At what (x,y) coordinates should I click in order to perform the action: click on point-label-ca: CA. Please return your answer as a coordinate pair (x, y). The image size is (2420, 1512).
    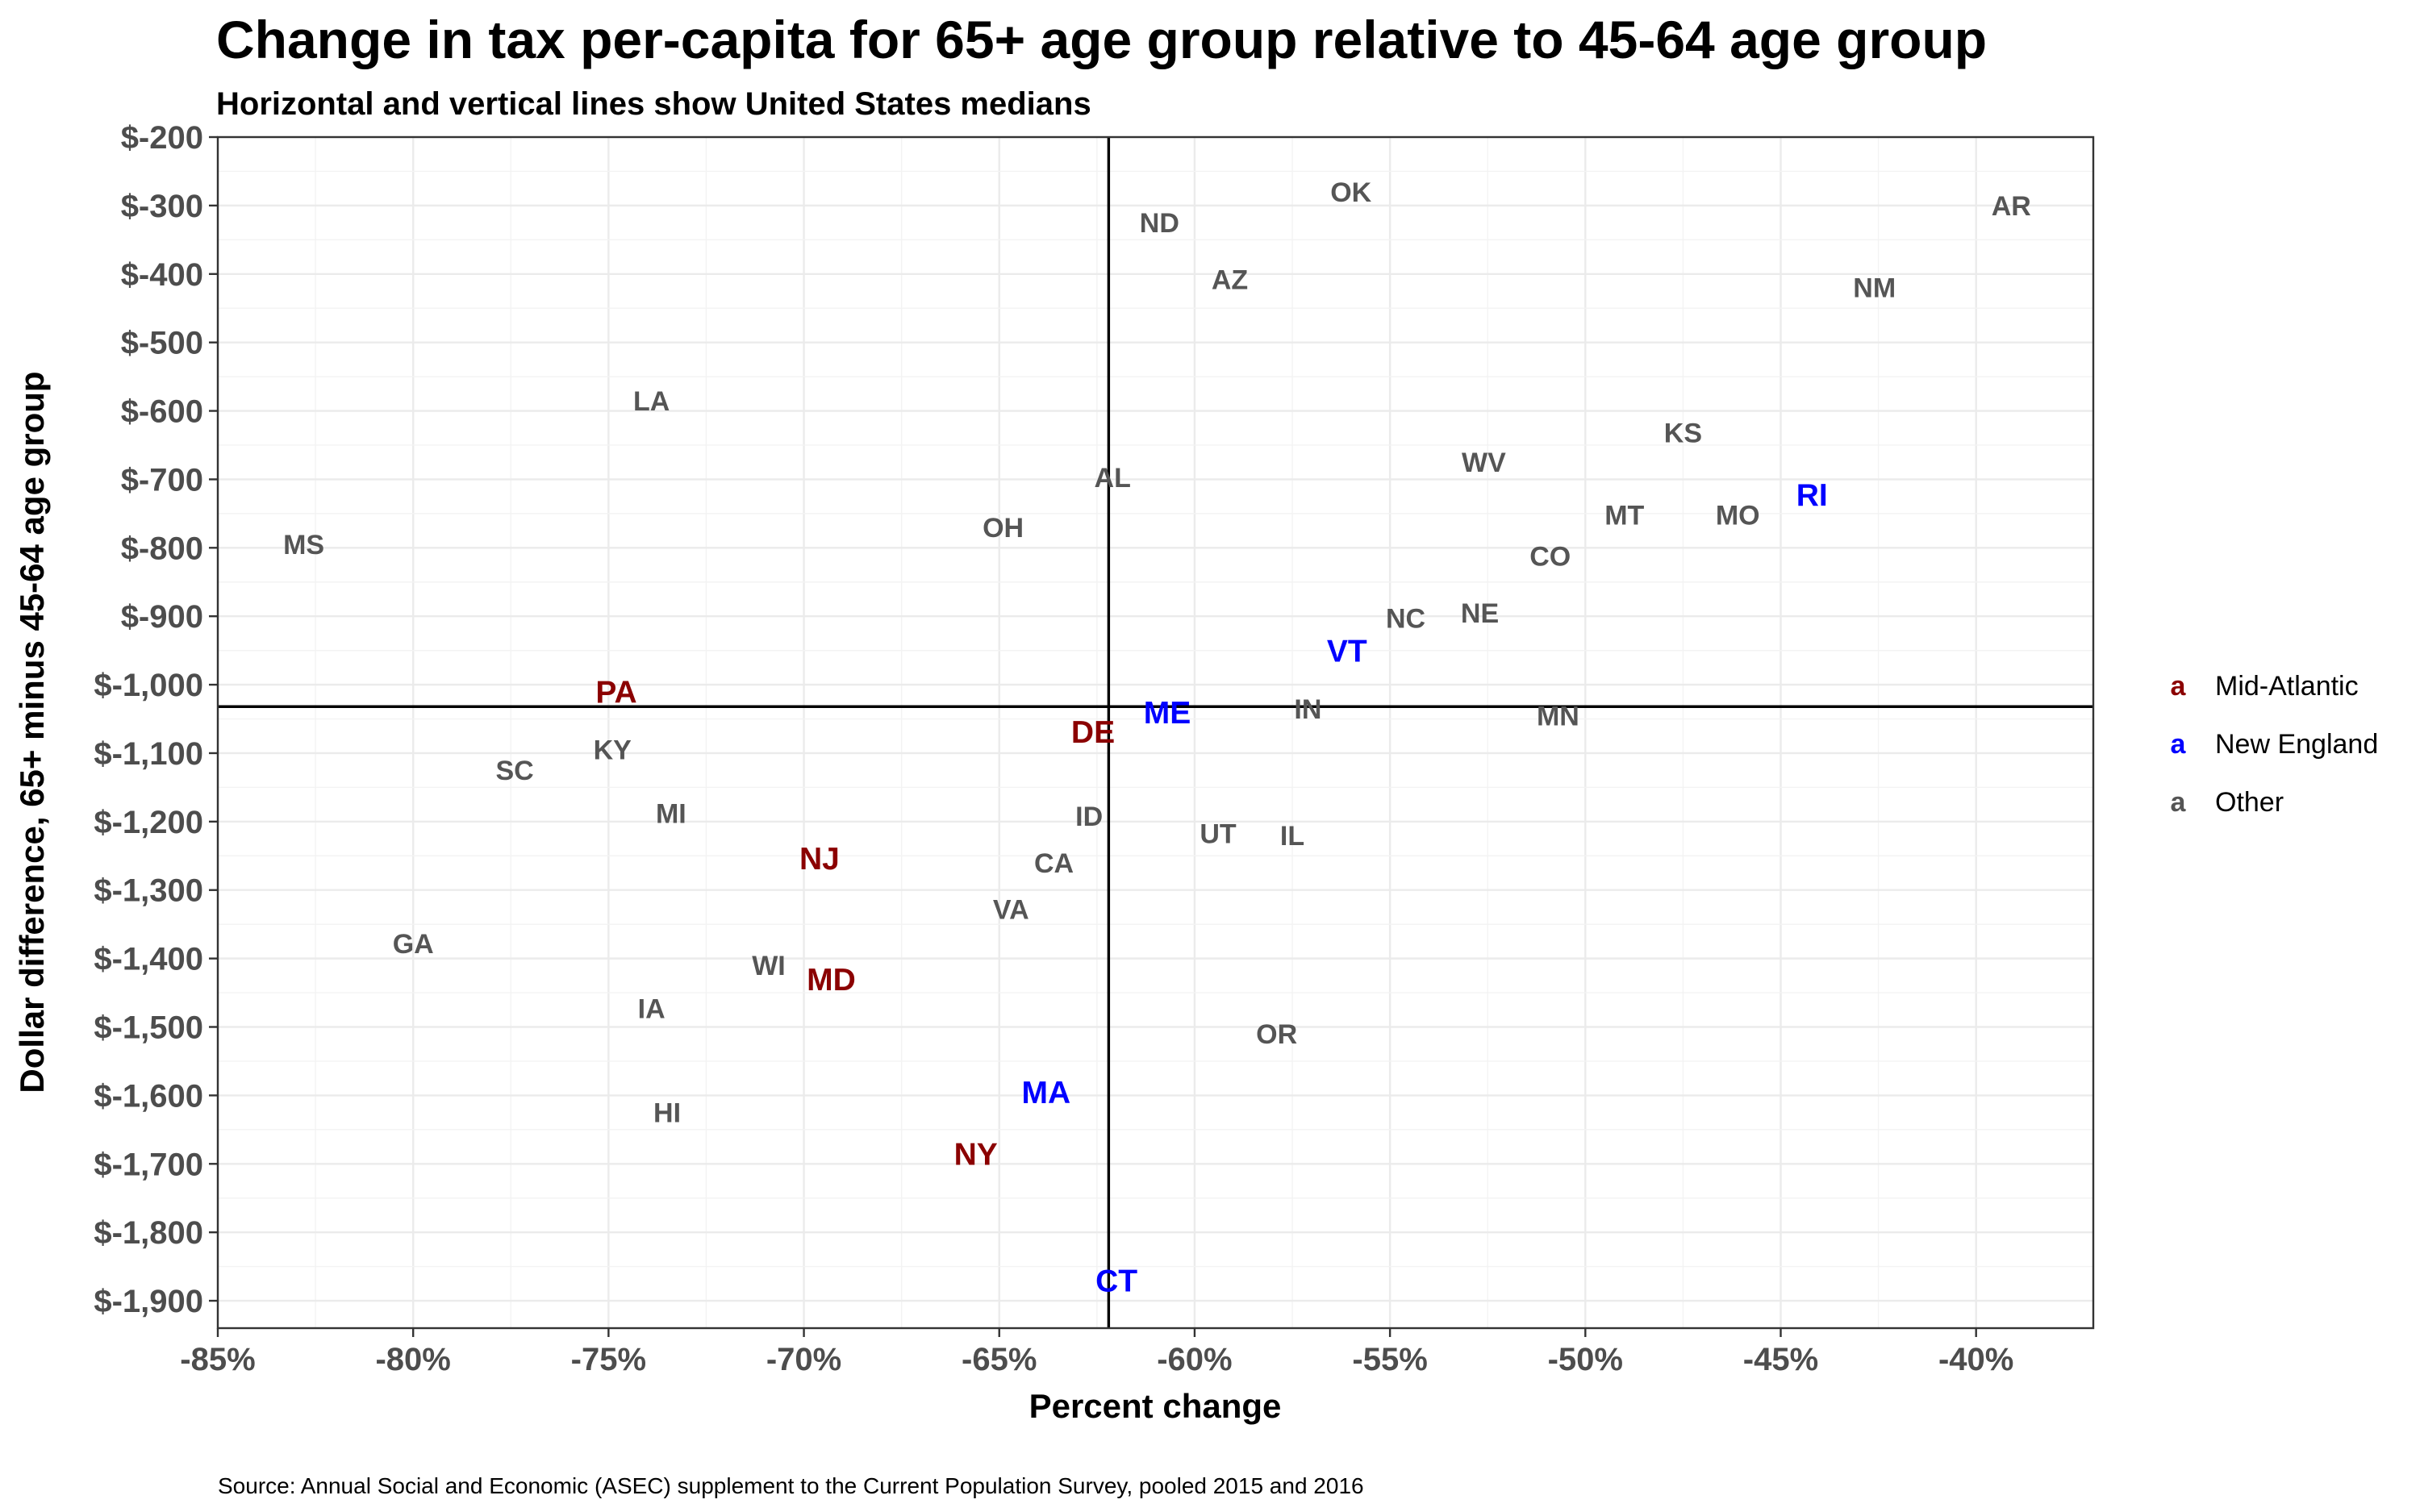
    Looking at the image, I should click on (1054, 863).